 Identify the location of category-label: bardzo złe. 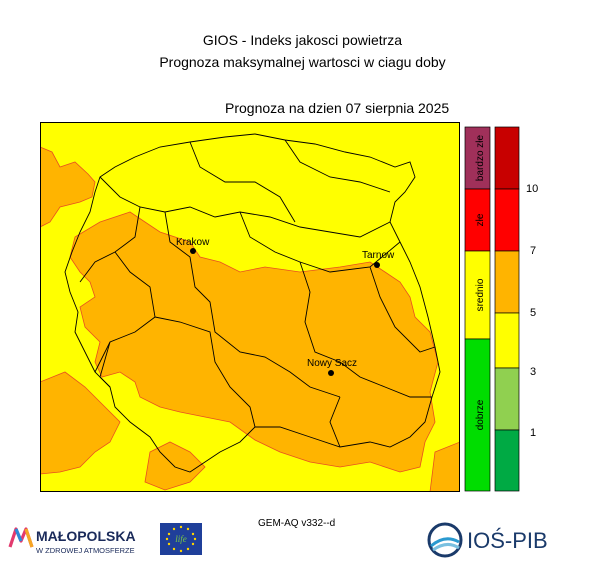
(480, 157).